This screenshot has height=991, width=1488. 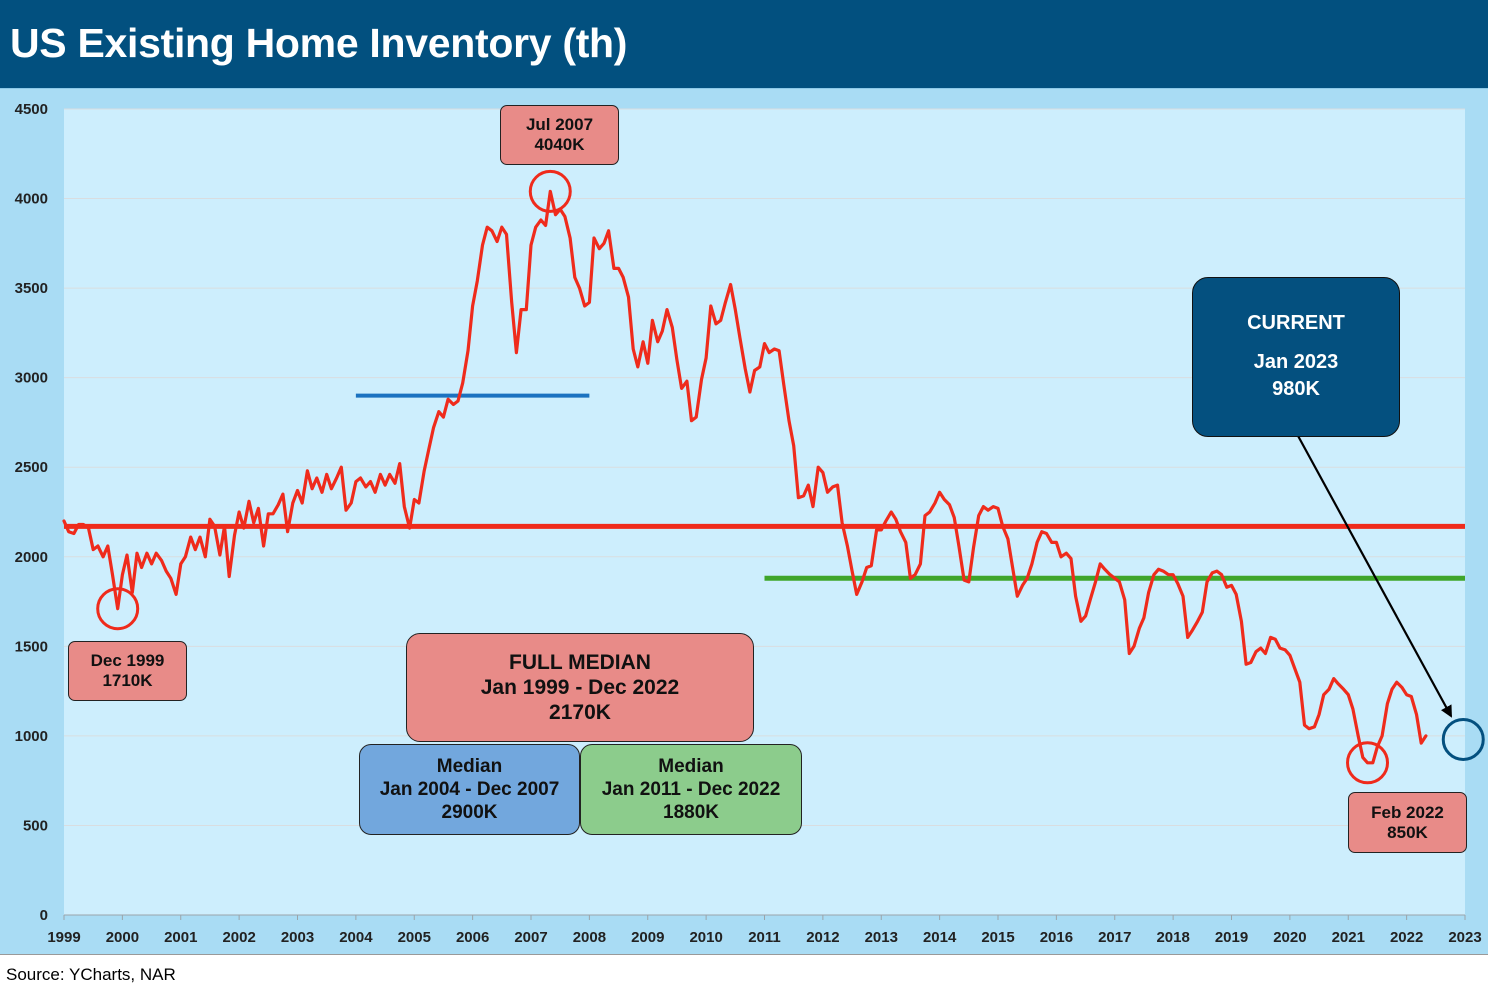 What do you see at coordinates (414, 937) in the screenshot?
I see `x-tick-label-2005: 2005` at bounding box center [414, 937].